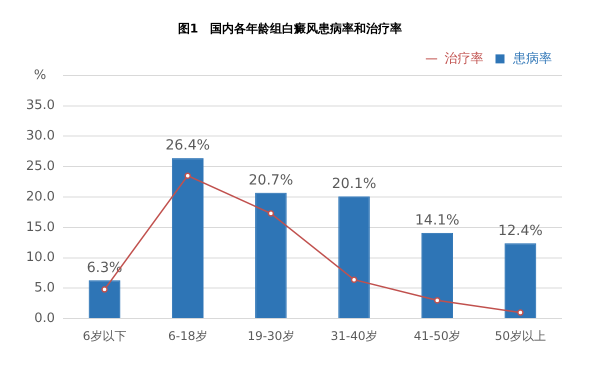  I want to click on y-tick-label: 0.0, so click(44, 318).